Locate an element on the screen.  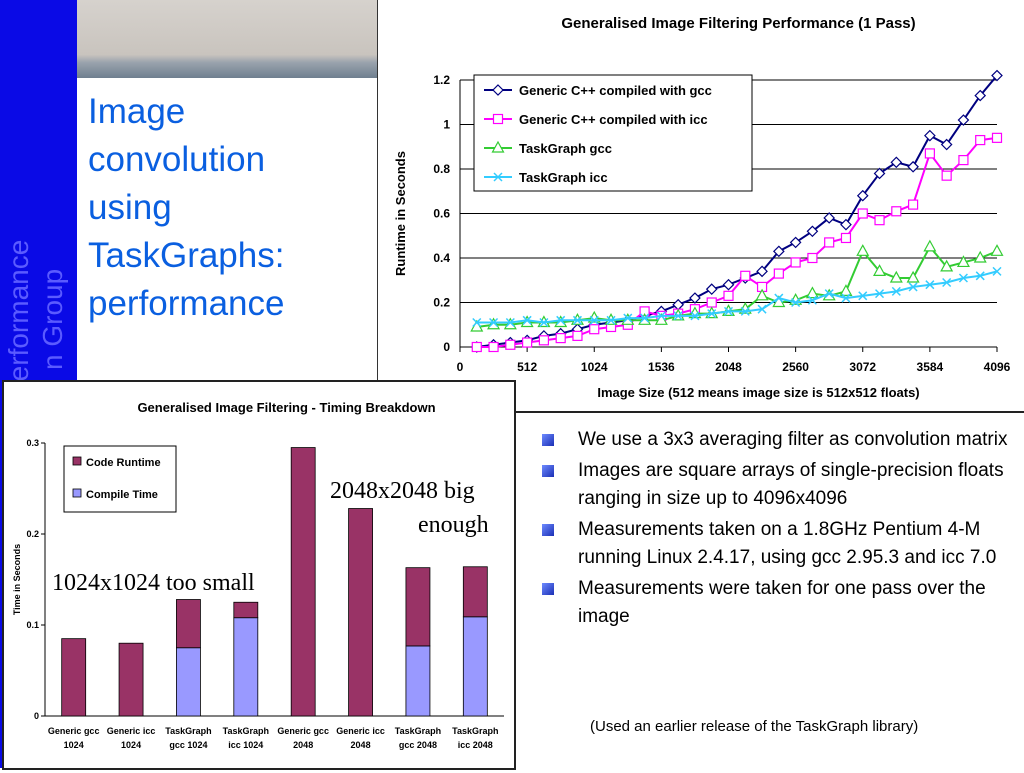
y-tick-label: 0.8 is located at coordinates (441, 169).